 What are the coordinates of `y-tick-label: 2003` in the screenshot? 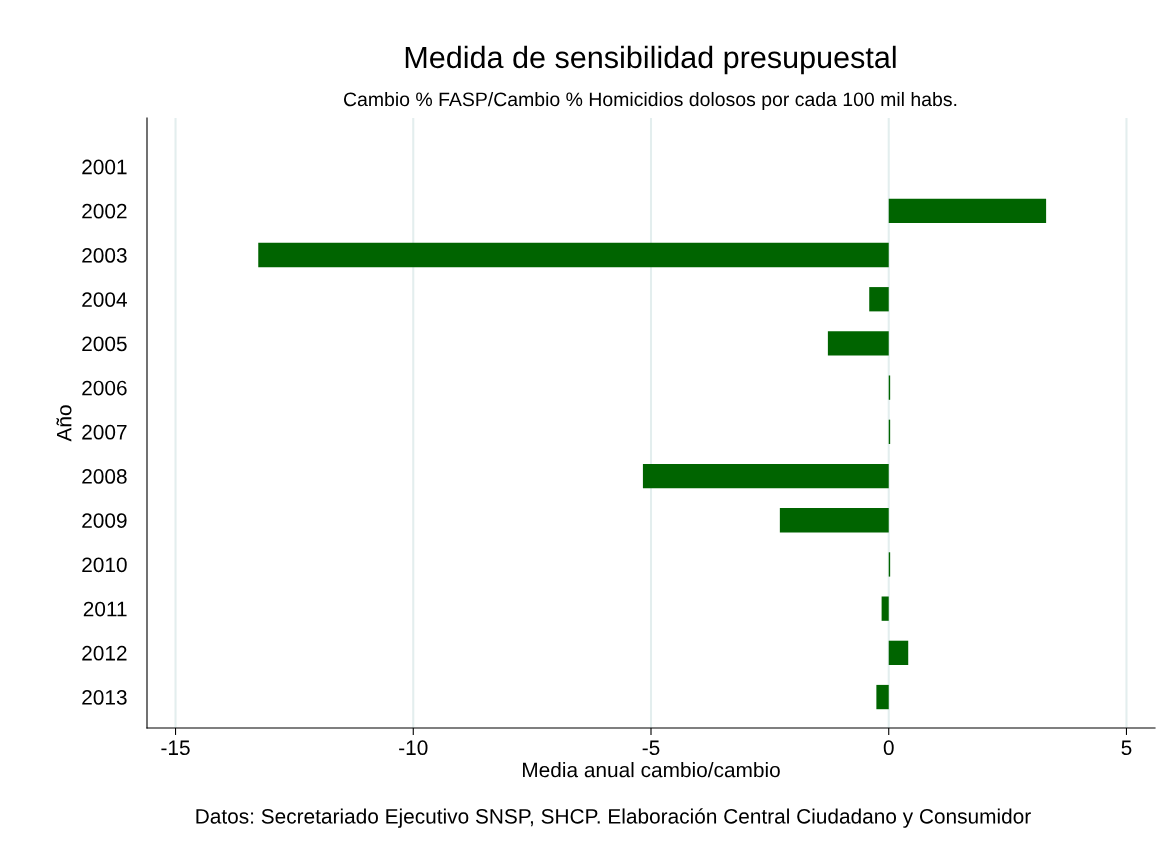 It's located at (104, 255).